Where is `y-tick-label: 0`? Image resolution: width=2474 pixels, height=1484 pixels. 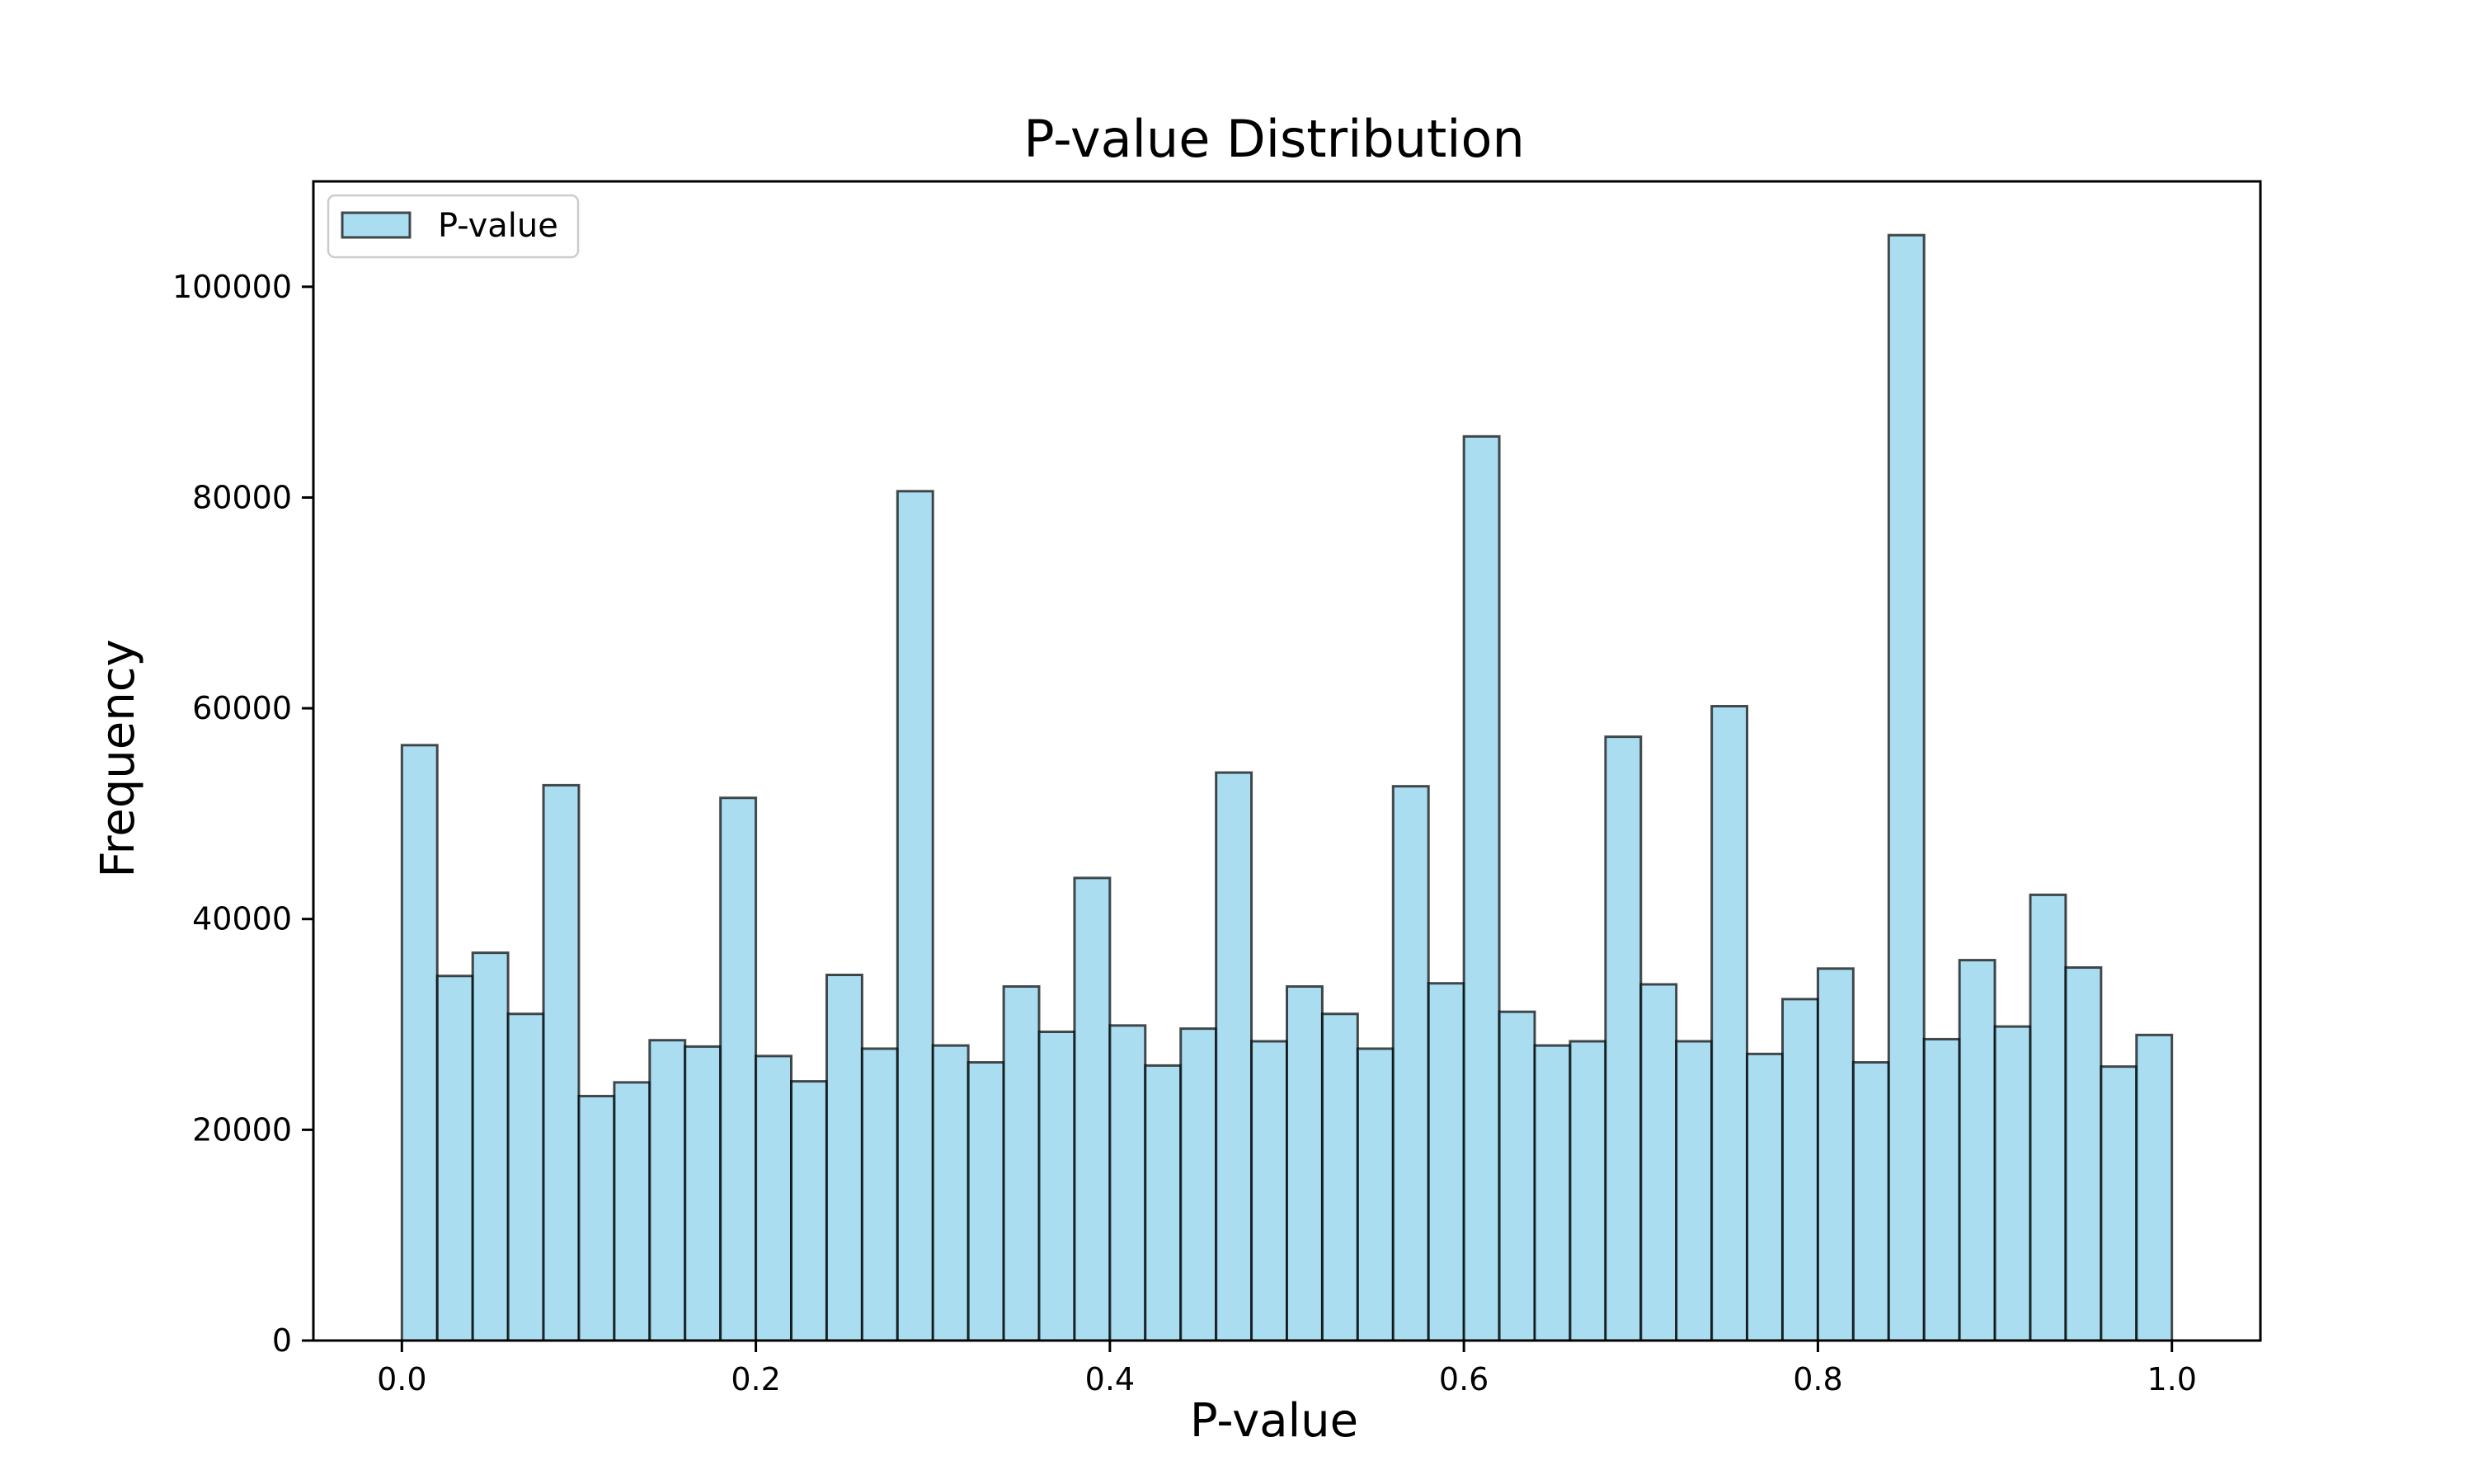 y-tick-label: 0 is located at coordinates (282, 1340).